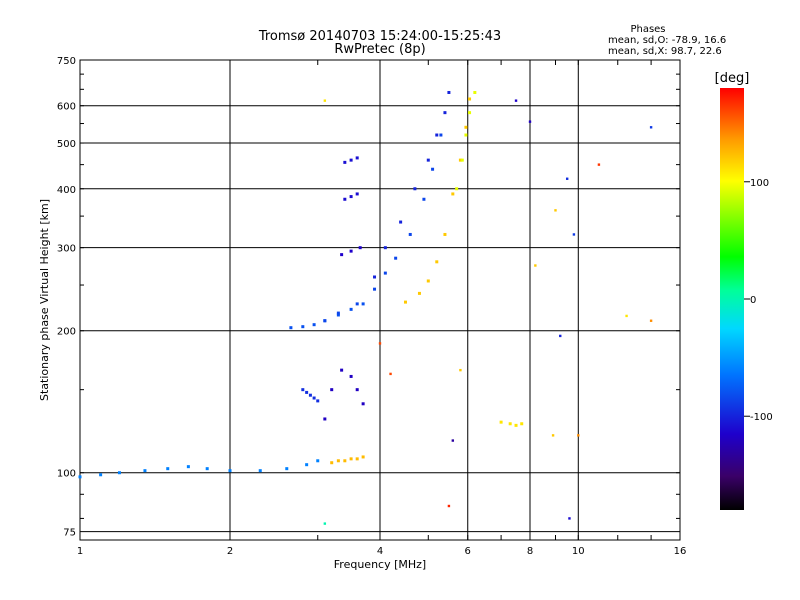 Image resolution: width=800 pixels, height=600 pixels. Describe the element at coordinates (759, 183) in the screenshot. I see `colorbar-tick-label: 100` at that location.